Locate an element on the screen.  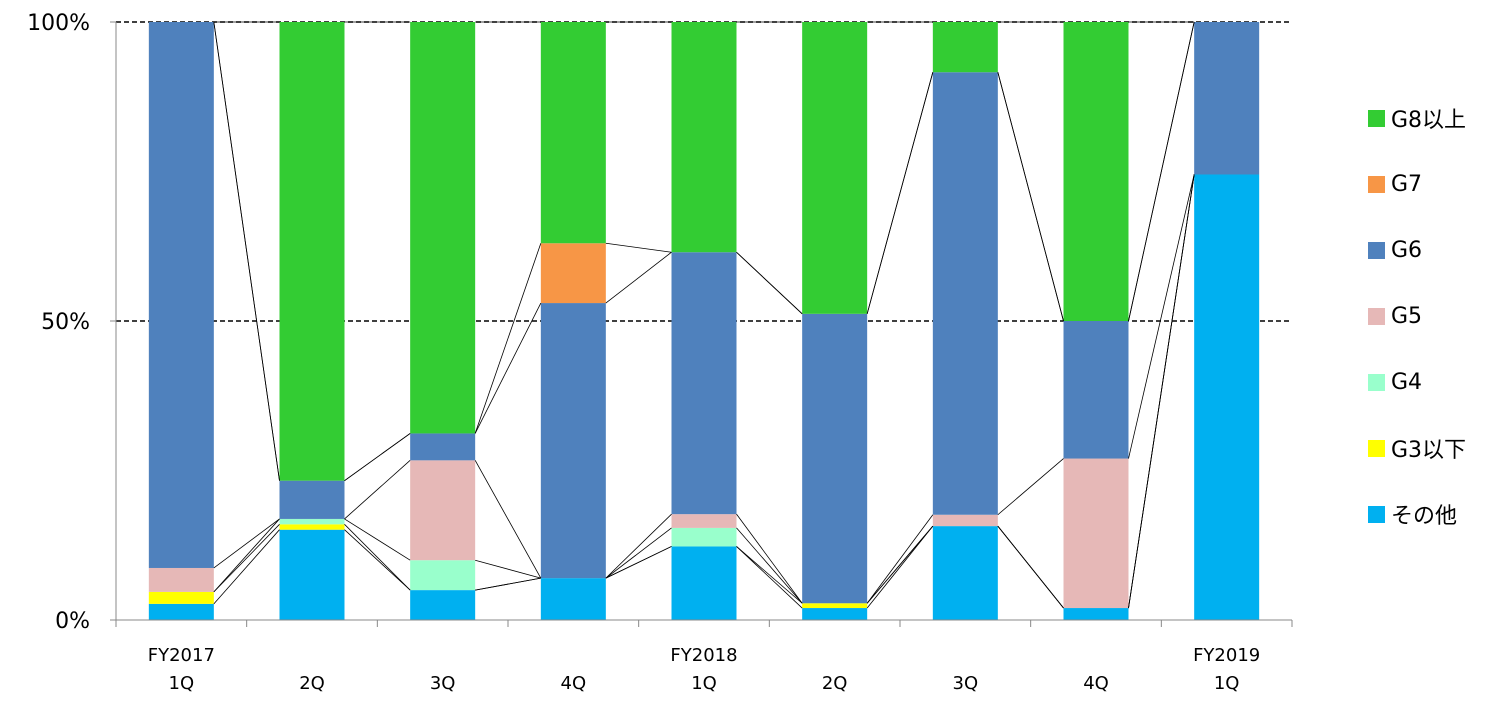
legend-label: G6 is located at coordinates (1407, 250).